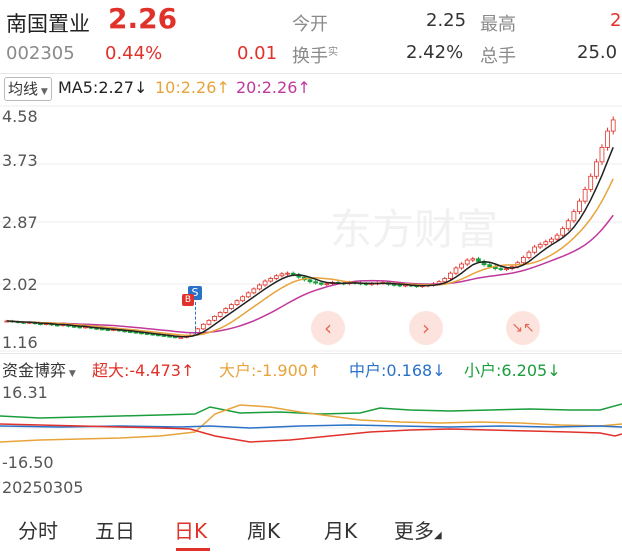 This screenshot has height=554, width=622. Describe the element at coordinates (191, 531) in the screenshot. I see `tab-daily-k: 日K` at that location.